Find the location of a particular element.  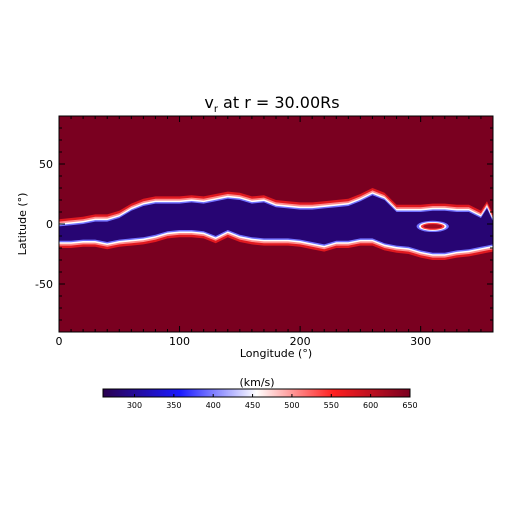

chart-title: vr at r = 30.00Rs is located at coordinates (271, 104).